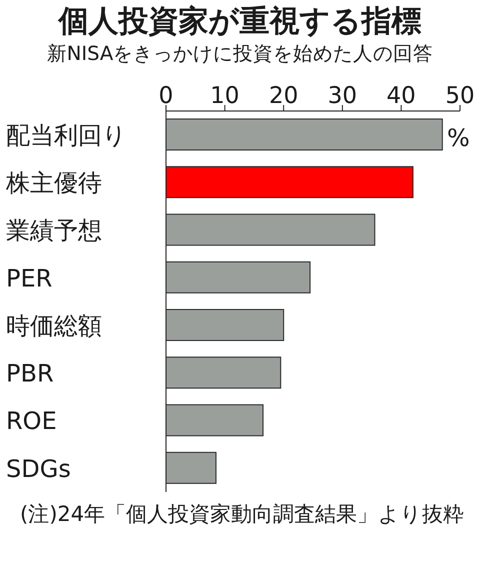  I want to click on x-axis-title: %, so click(458, 138).